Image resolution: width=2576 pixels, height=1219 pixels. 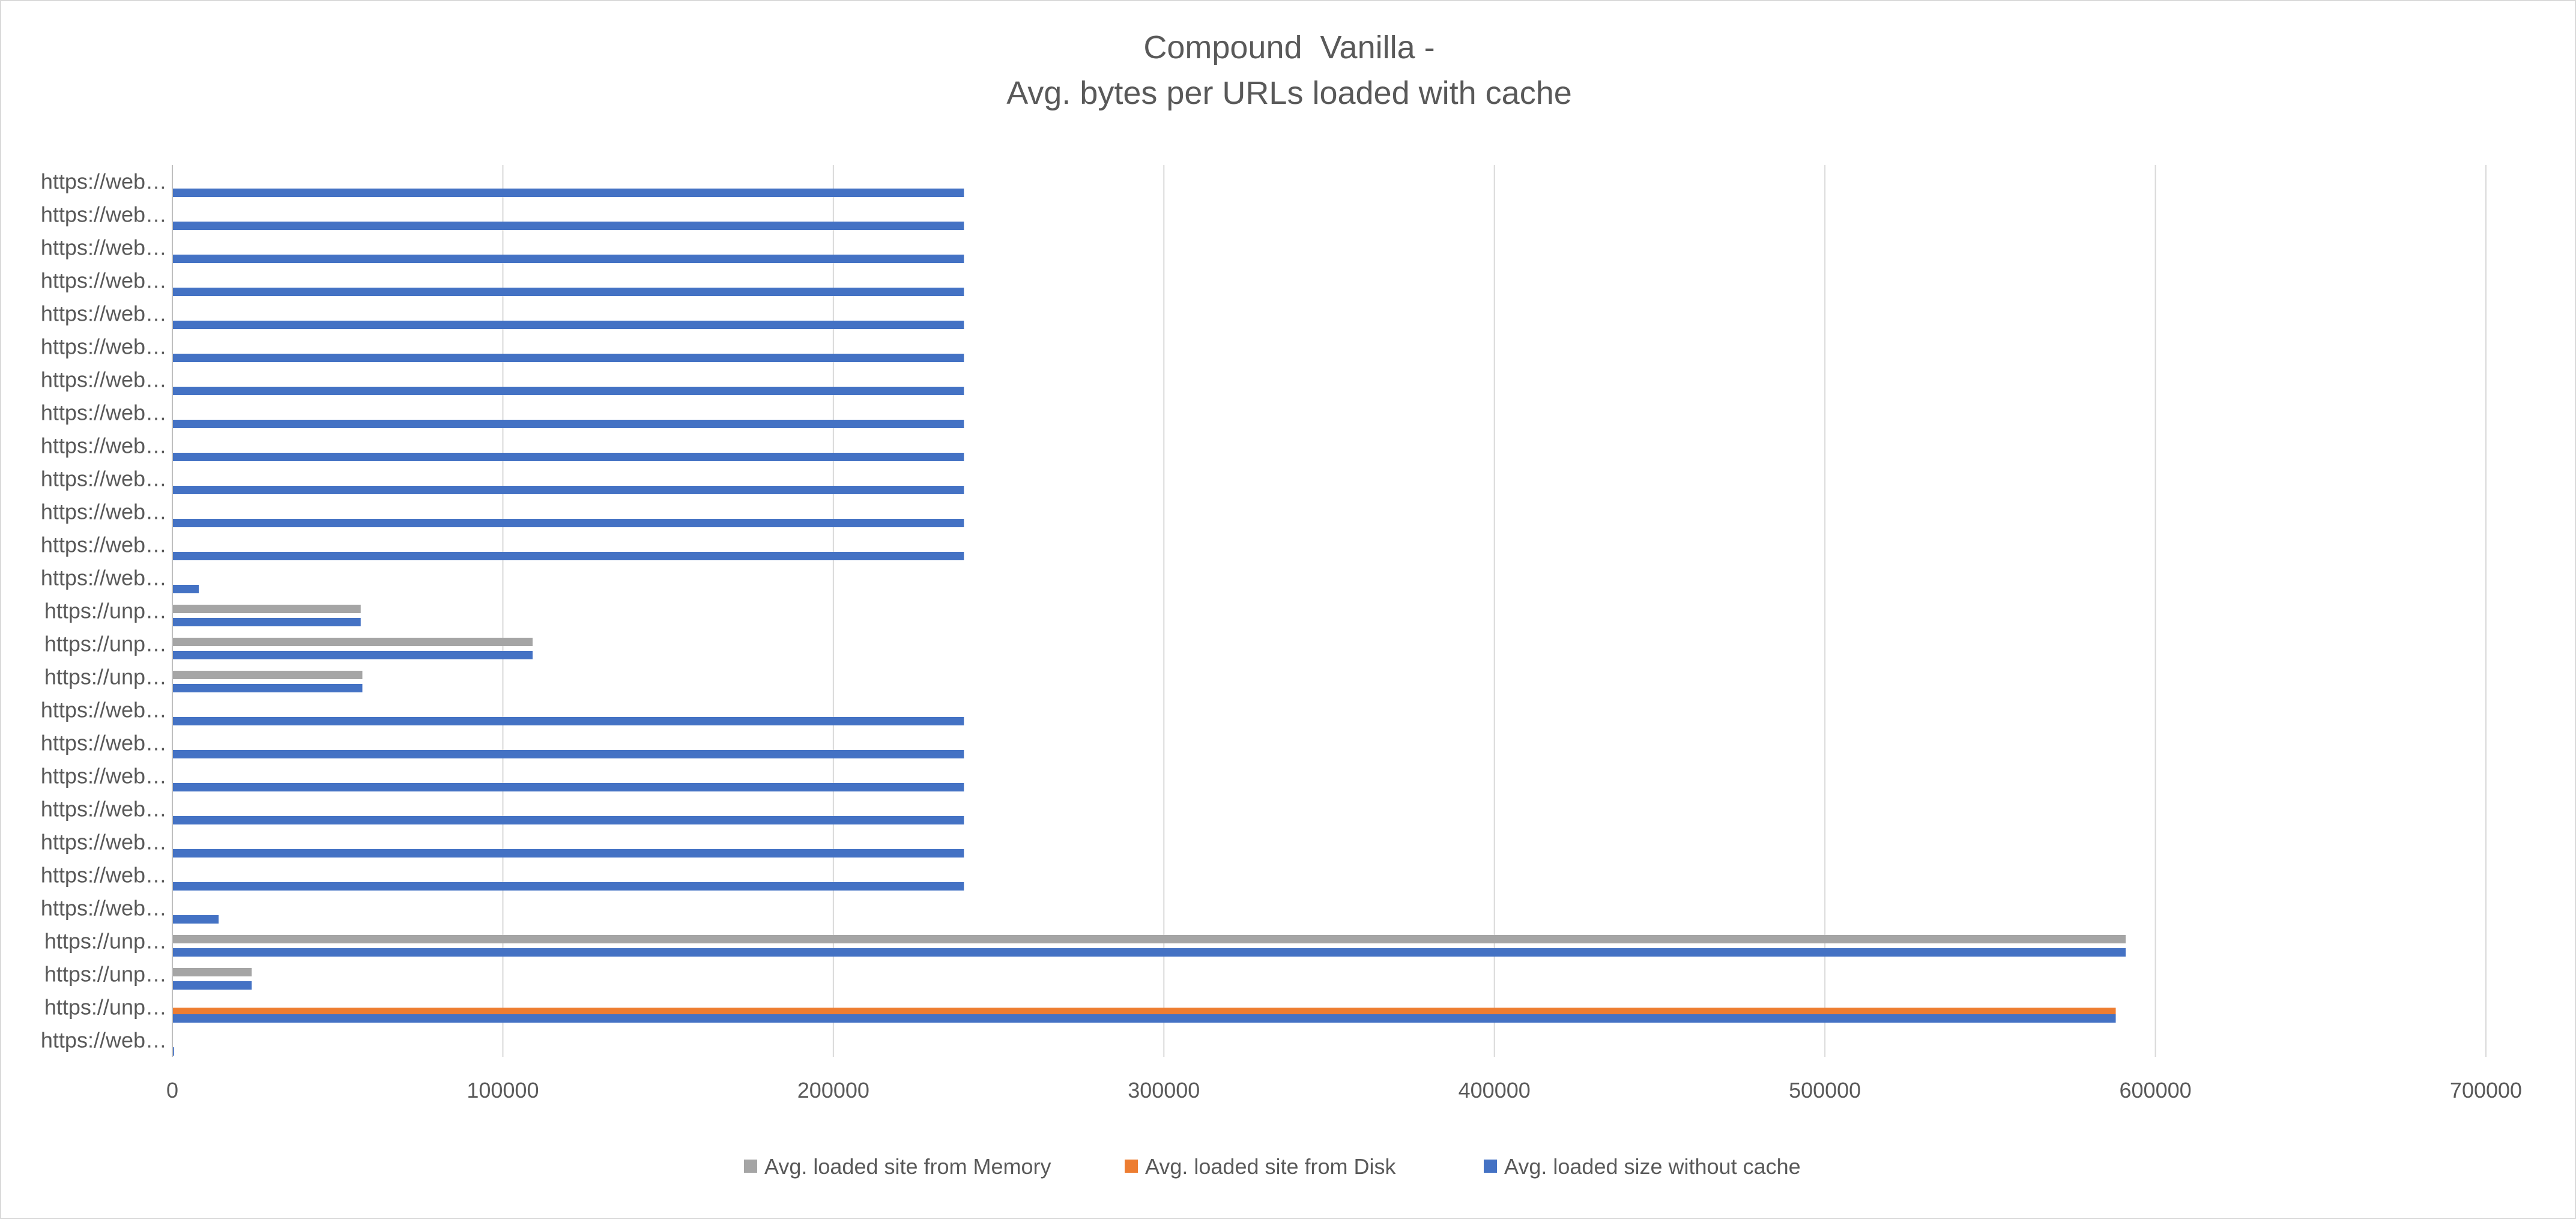 I want to click on x-tick-label: 200000, so click(x=833, y=1090).